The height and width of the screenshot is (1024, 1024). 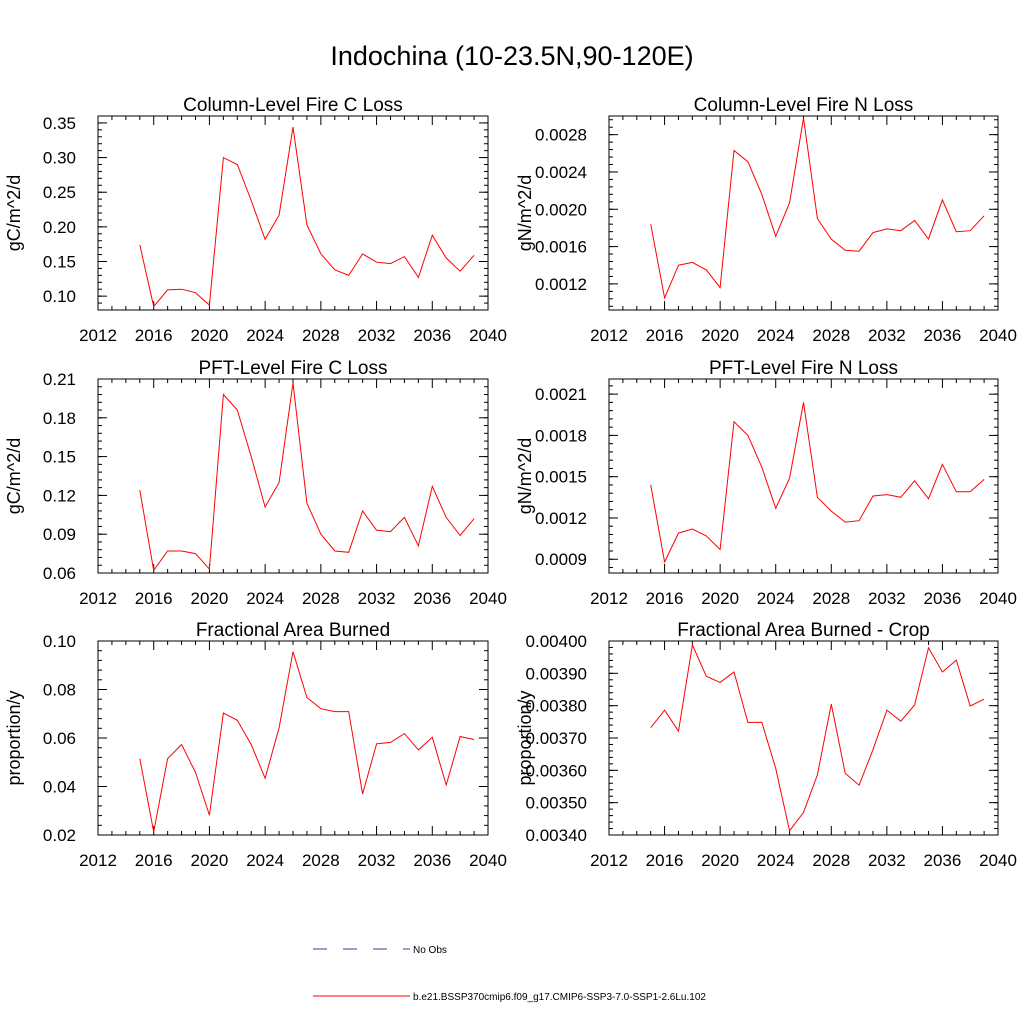 I want to click on panel-title: PFT-Level Fire C Loss, so click(x=293, y=368).